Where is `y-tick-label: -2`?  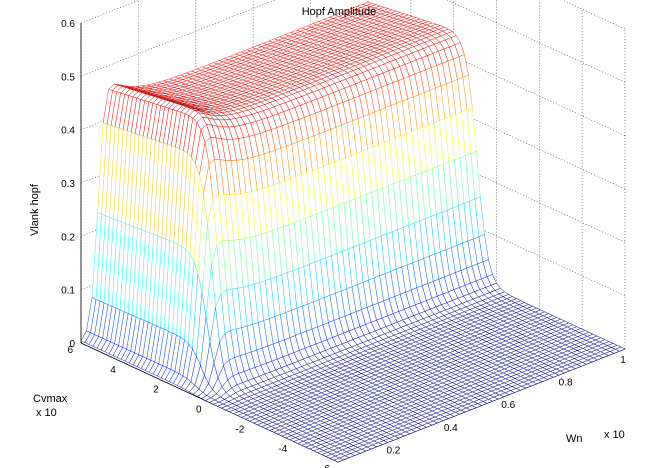 y-tick-label: -2 is located at coordinates (239, 429).